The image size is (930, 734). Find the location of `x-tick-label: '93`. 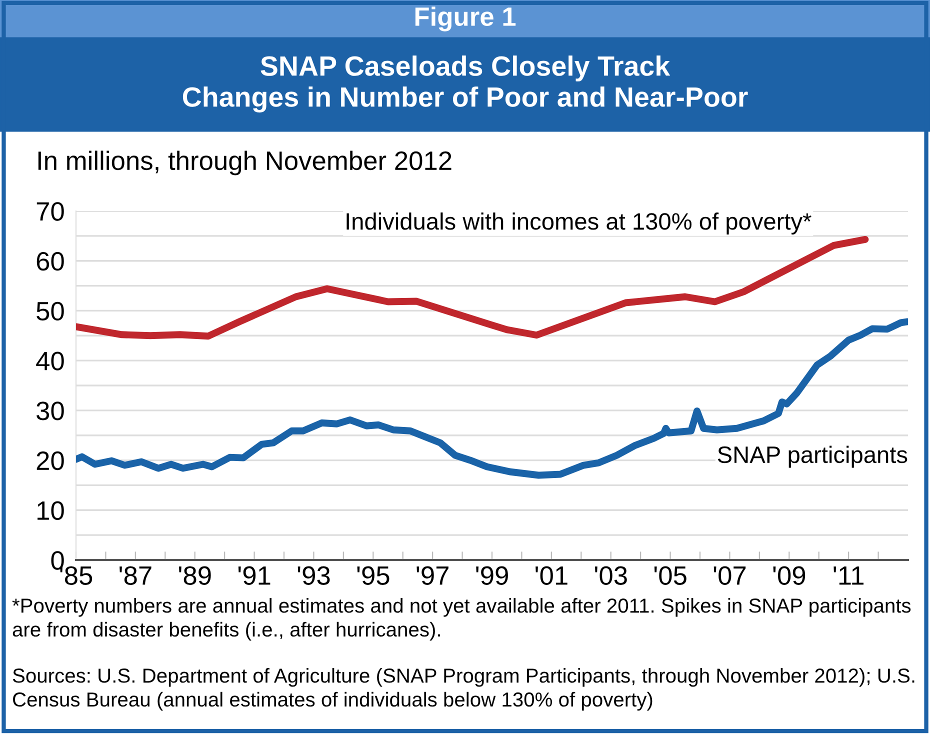

x-tick-label: '93 is located at coordinates (314, 575).